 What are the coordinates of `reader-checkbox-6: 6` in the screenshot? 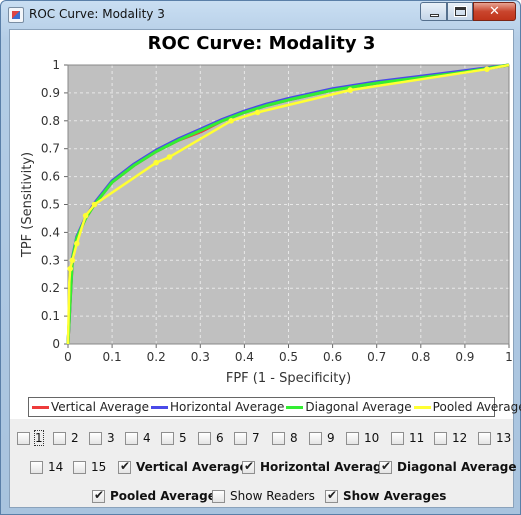 It's located at (211, 438).